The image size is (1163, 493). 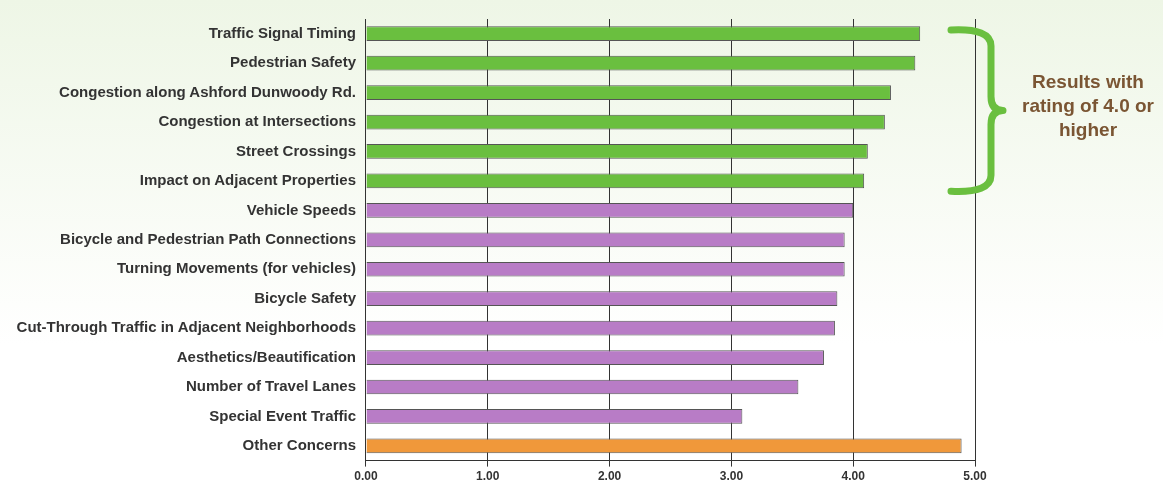 What do you see at coordinates (488, 476) in the screenshot?
I see `x-tick-label: 1.00` at bounding box center [488, 476].